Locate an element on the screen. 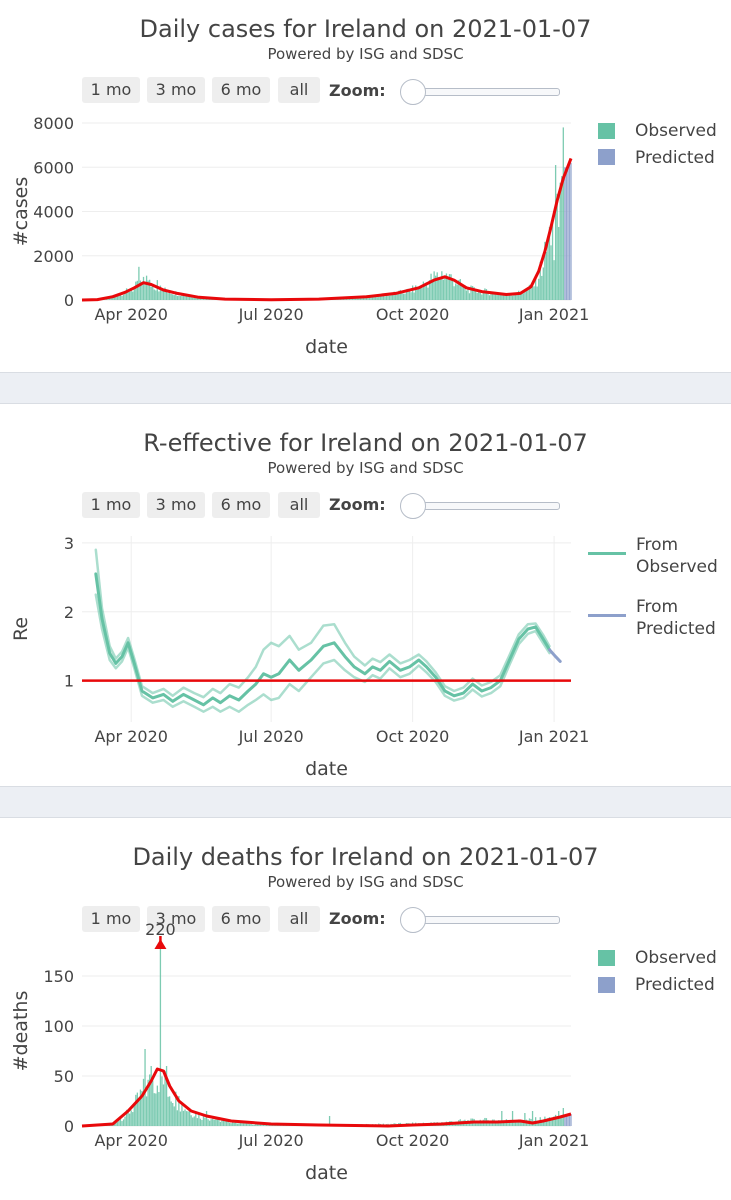  cases-range-1mo-button: 1 mo is located at coordinates (111, 90).